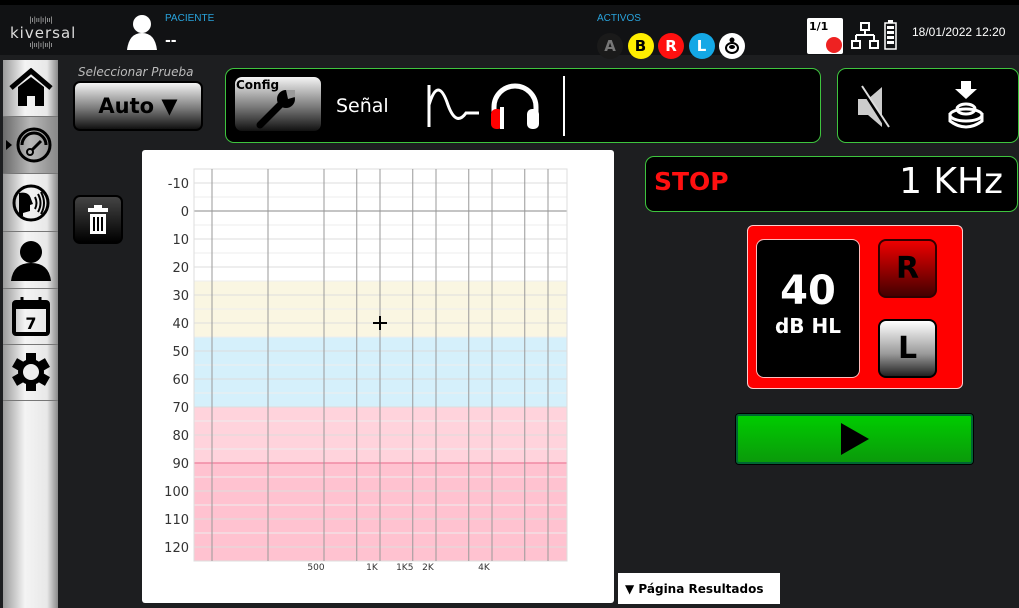 The height and width of the screenshot is (608, 1019). I want to click on active-label: ACTIVOS, so click(619, 18).